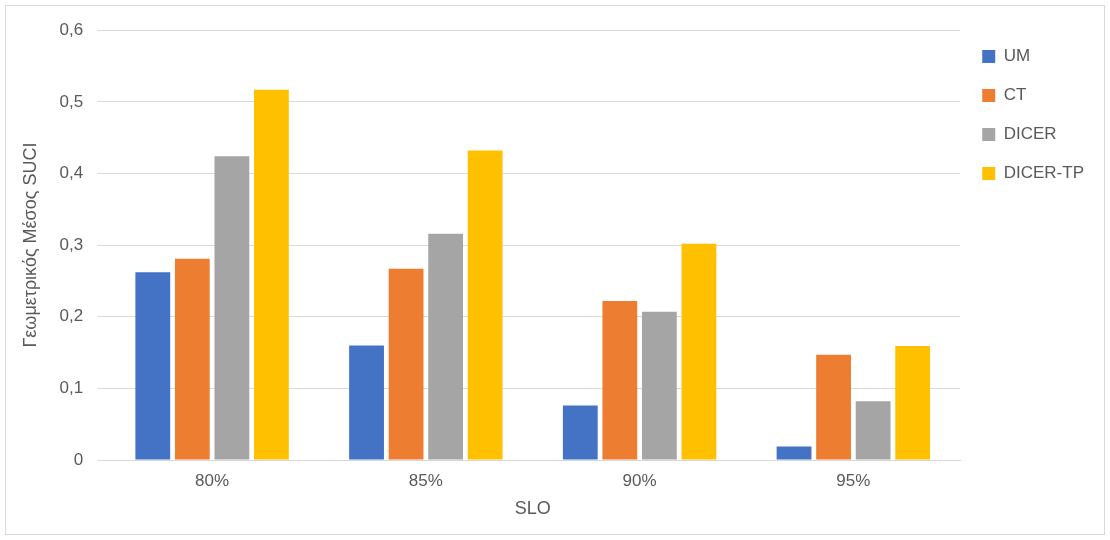 This screenshot has height=540, width=1110. Describe the element at coordinates (425, 480) in the screenshot. I see `x-tick-label: 85%` at that location.